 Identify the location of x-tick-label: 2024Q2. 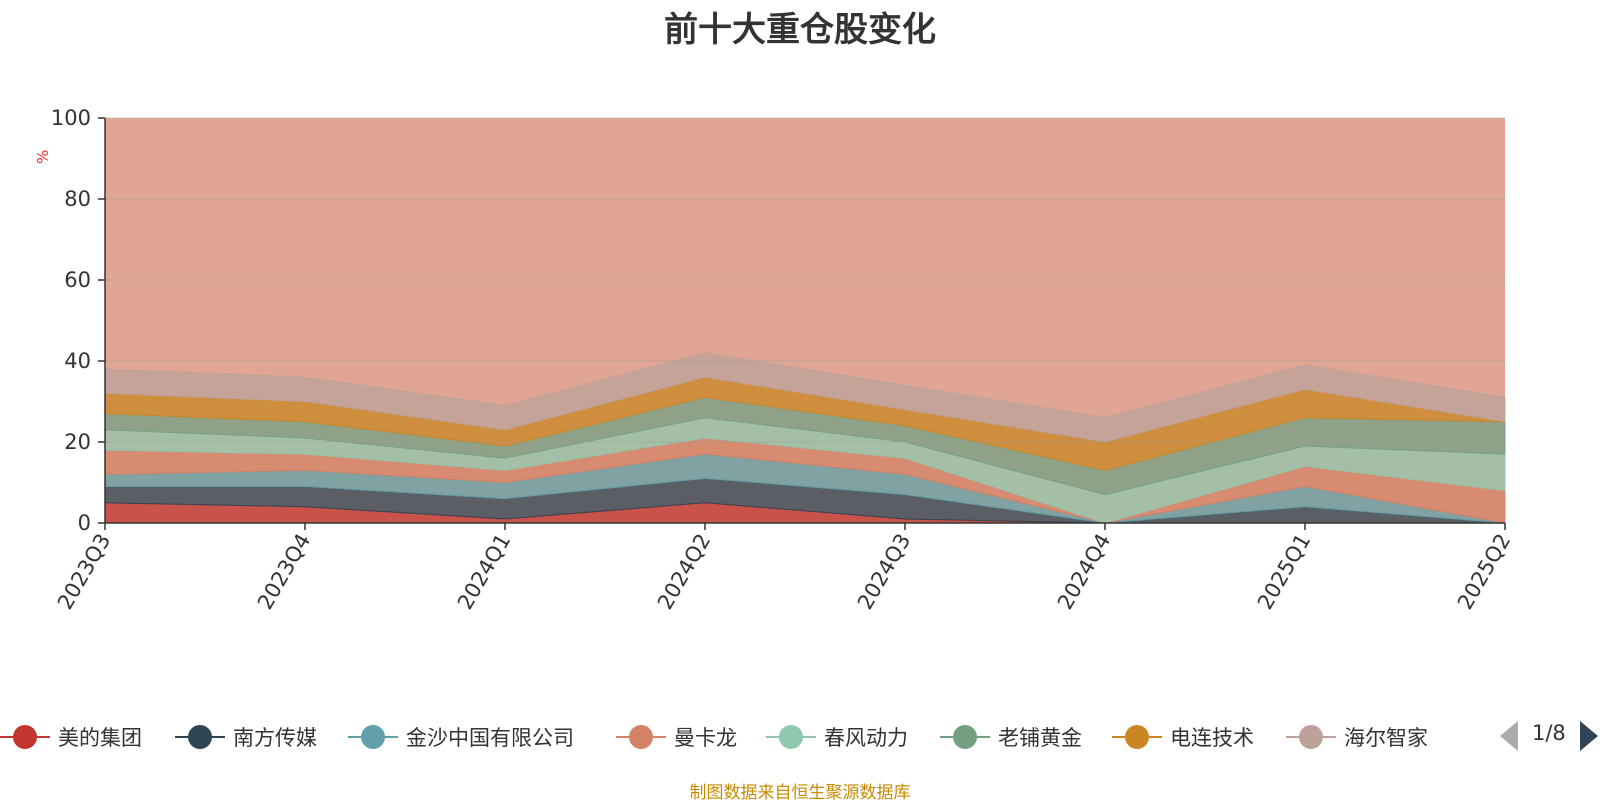
(684, 572).